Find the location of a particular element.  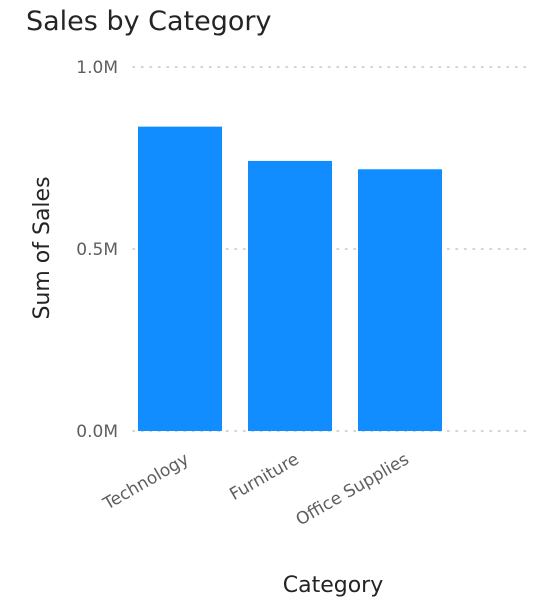

y-tick-label: 0.5M is located at coordinates (97, 250).